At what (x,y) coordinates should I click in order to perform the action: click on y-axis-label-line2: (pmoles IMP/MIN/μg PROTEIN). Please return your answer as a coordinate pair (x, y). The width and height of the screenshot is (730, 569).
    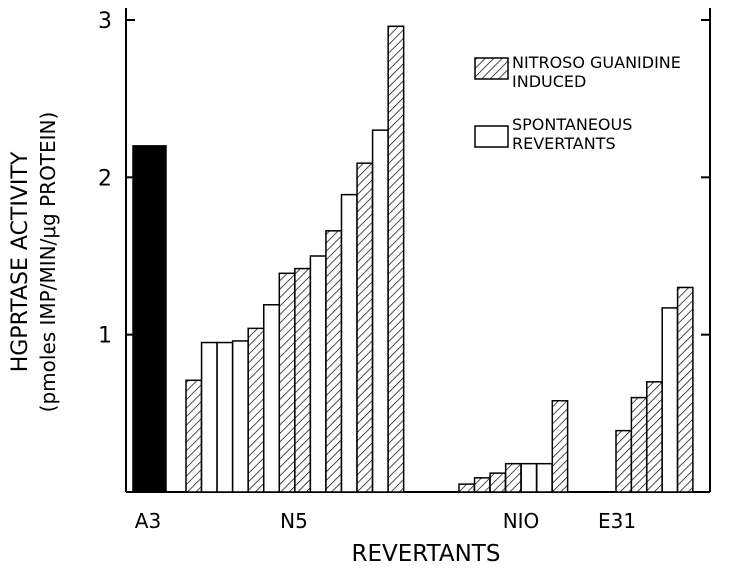
    Looking at the image, I should click on (48, 262).